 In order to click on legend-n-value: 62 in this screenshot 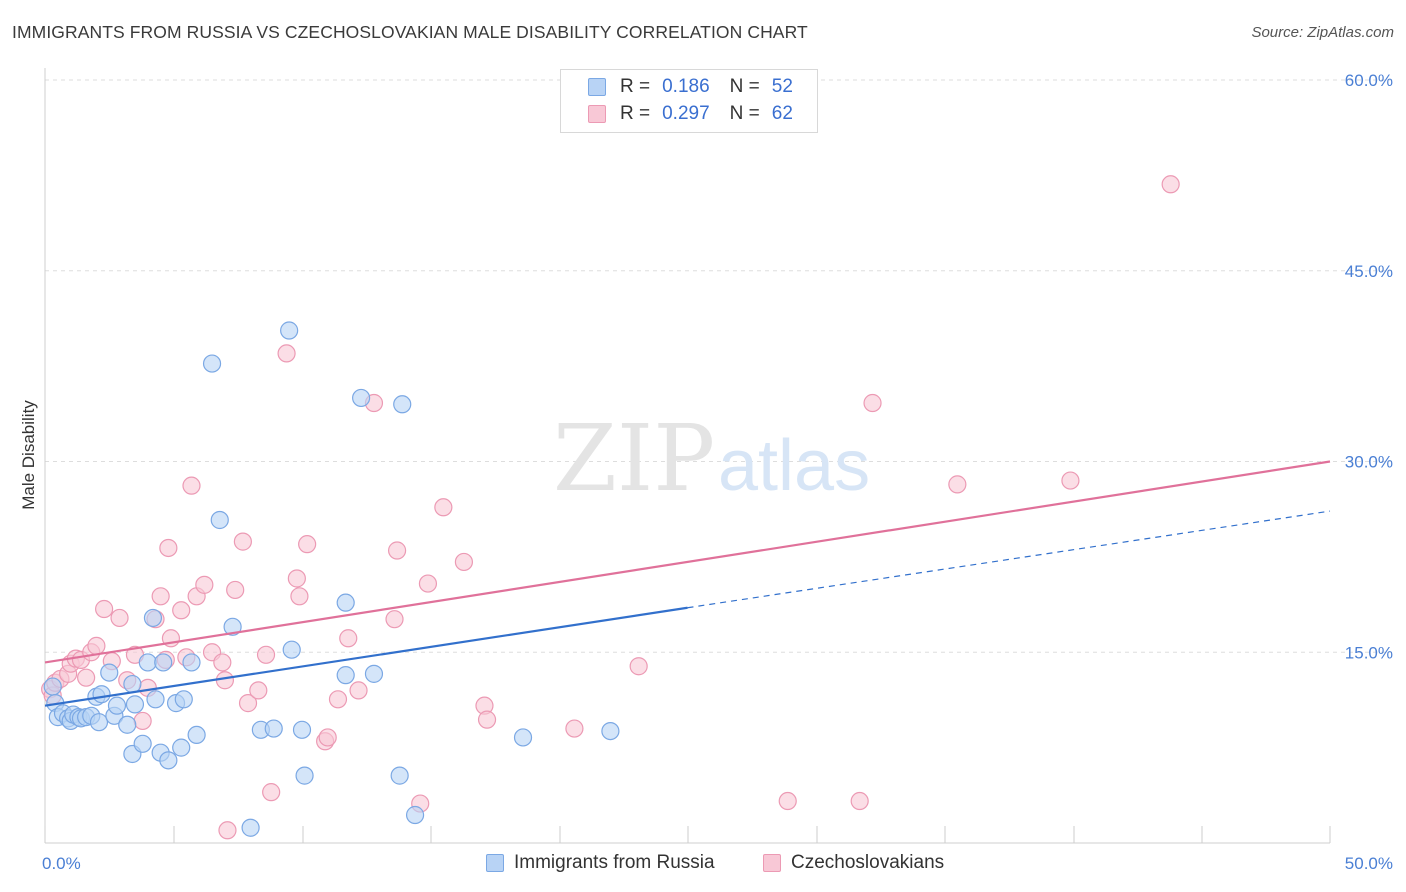, I will do `click(782, 113)`.